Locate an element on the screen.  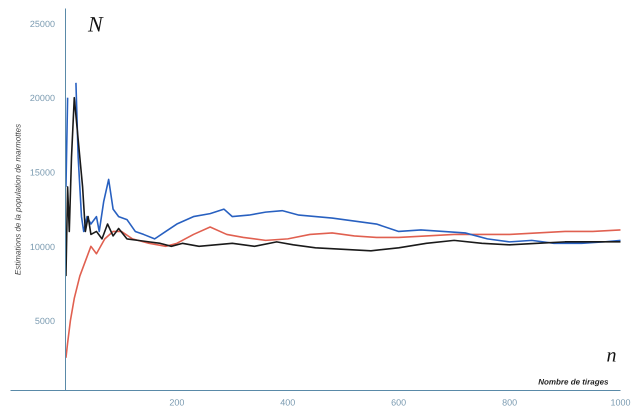
annotation: n is located at coordinates (611, 355).